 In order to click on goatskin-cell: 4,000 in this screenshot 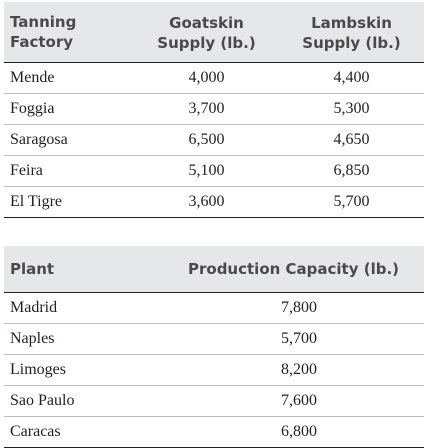, I will do `click(206, 77)`.